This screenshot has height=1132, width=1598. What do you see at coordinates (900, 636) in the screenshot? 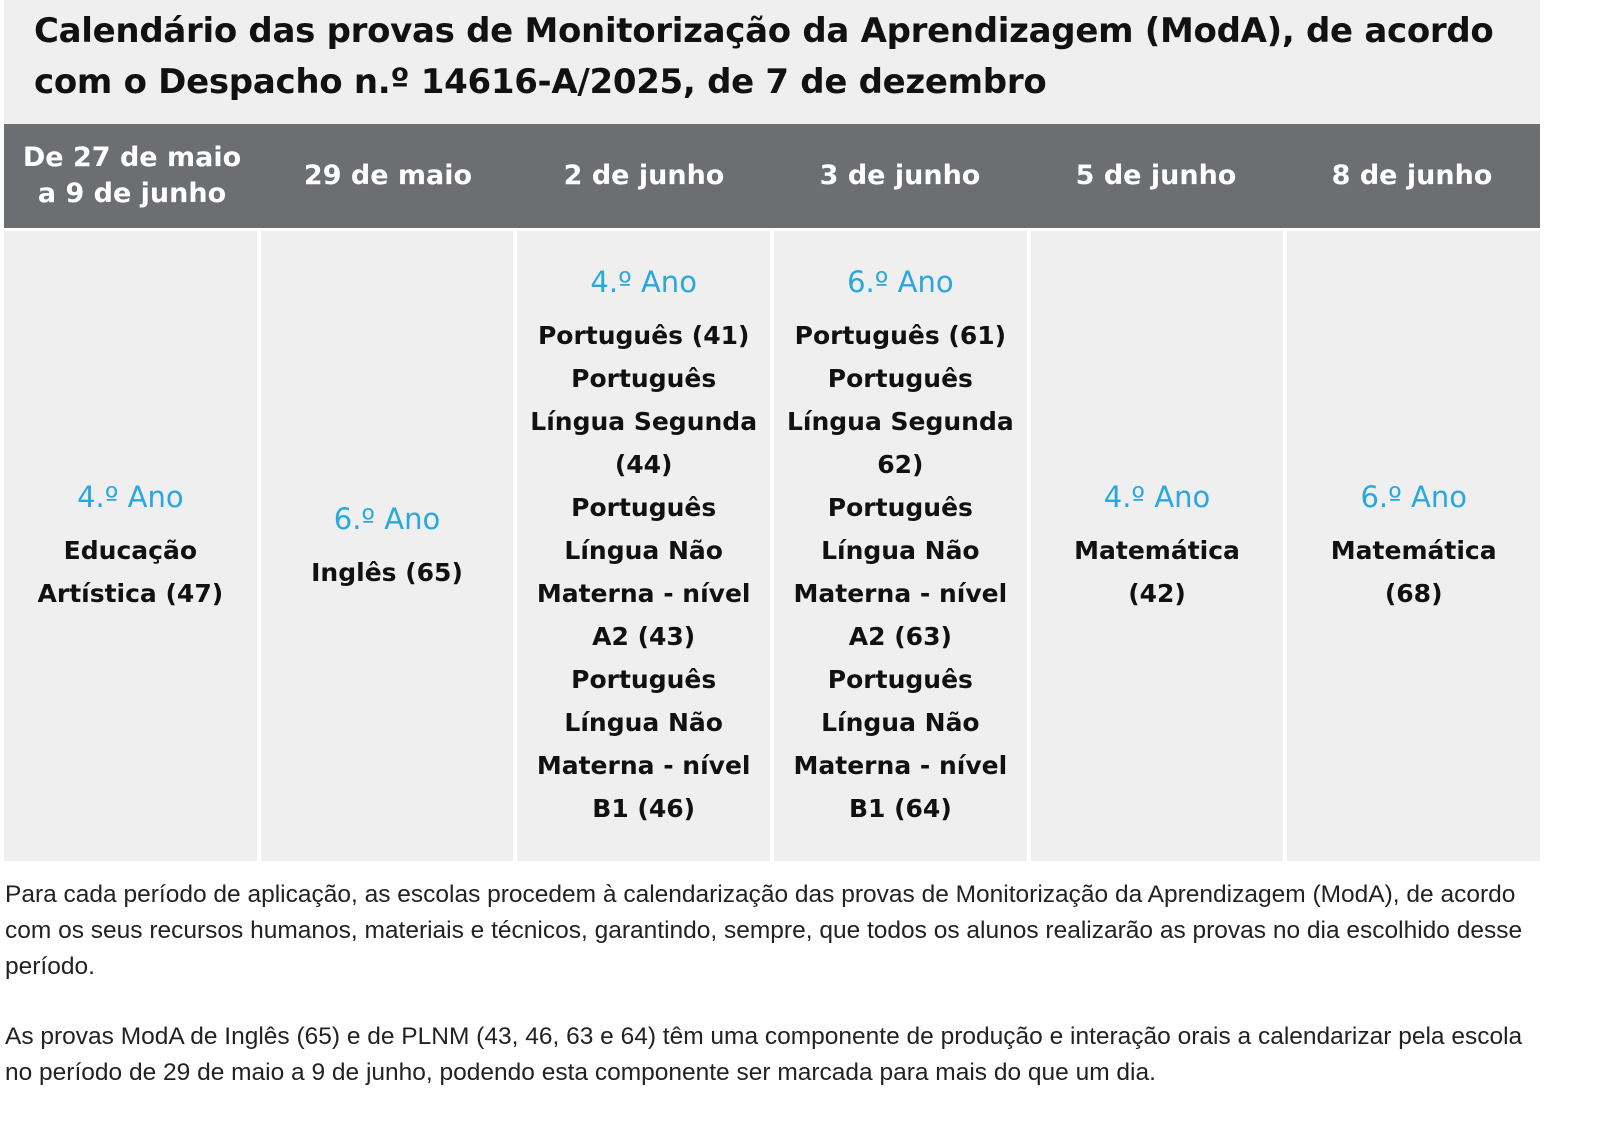
I see `subject-line: A2 (63)` at bounding box center [900, 636].